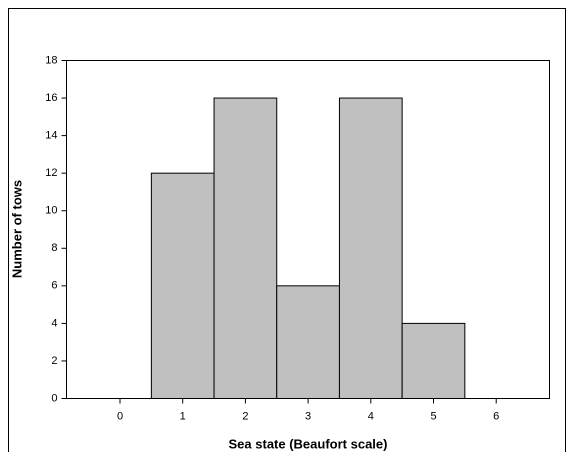 The image size is (571, 452). I want to click on y-tick-label: 4, so click(54, 323).